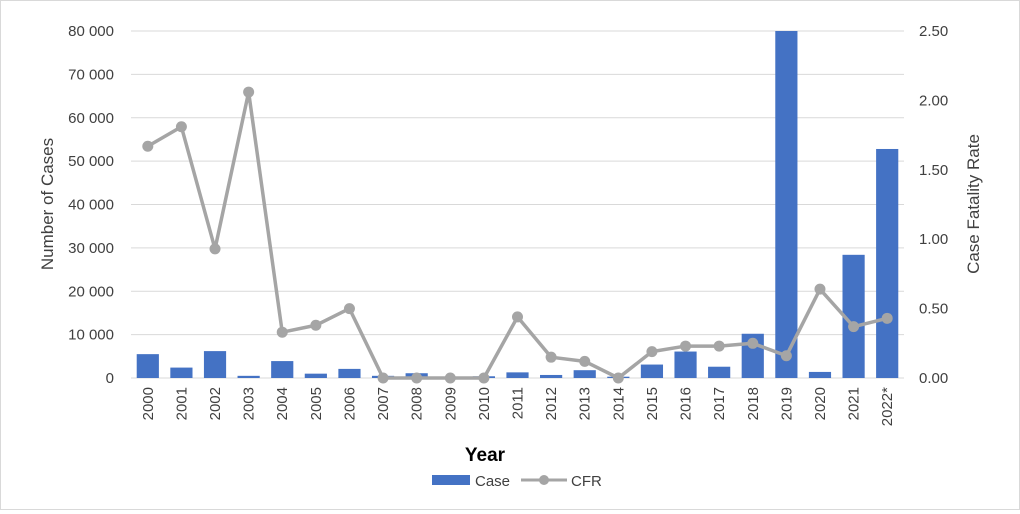  Describe the element at coordinates (719, 403) in the screenshot. I see `x-tick-label: 2017` at that location.